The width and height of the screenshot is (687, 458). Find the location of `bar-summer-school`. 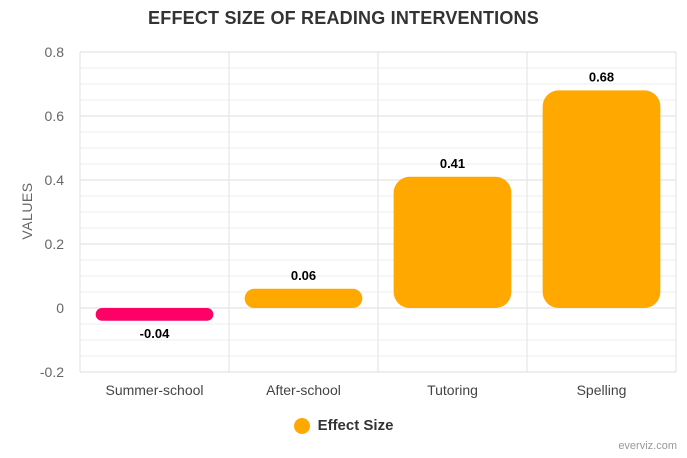

bar-summer-school is located at coordinates (154, 314).